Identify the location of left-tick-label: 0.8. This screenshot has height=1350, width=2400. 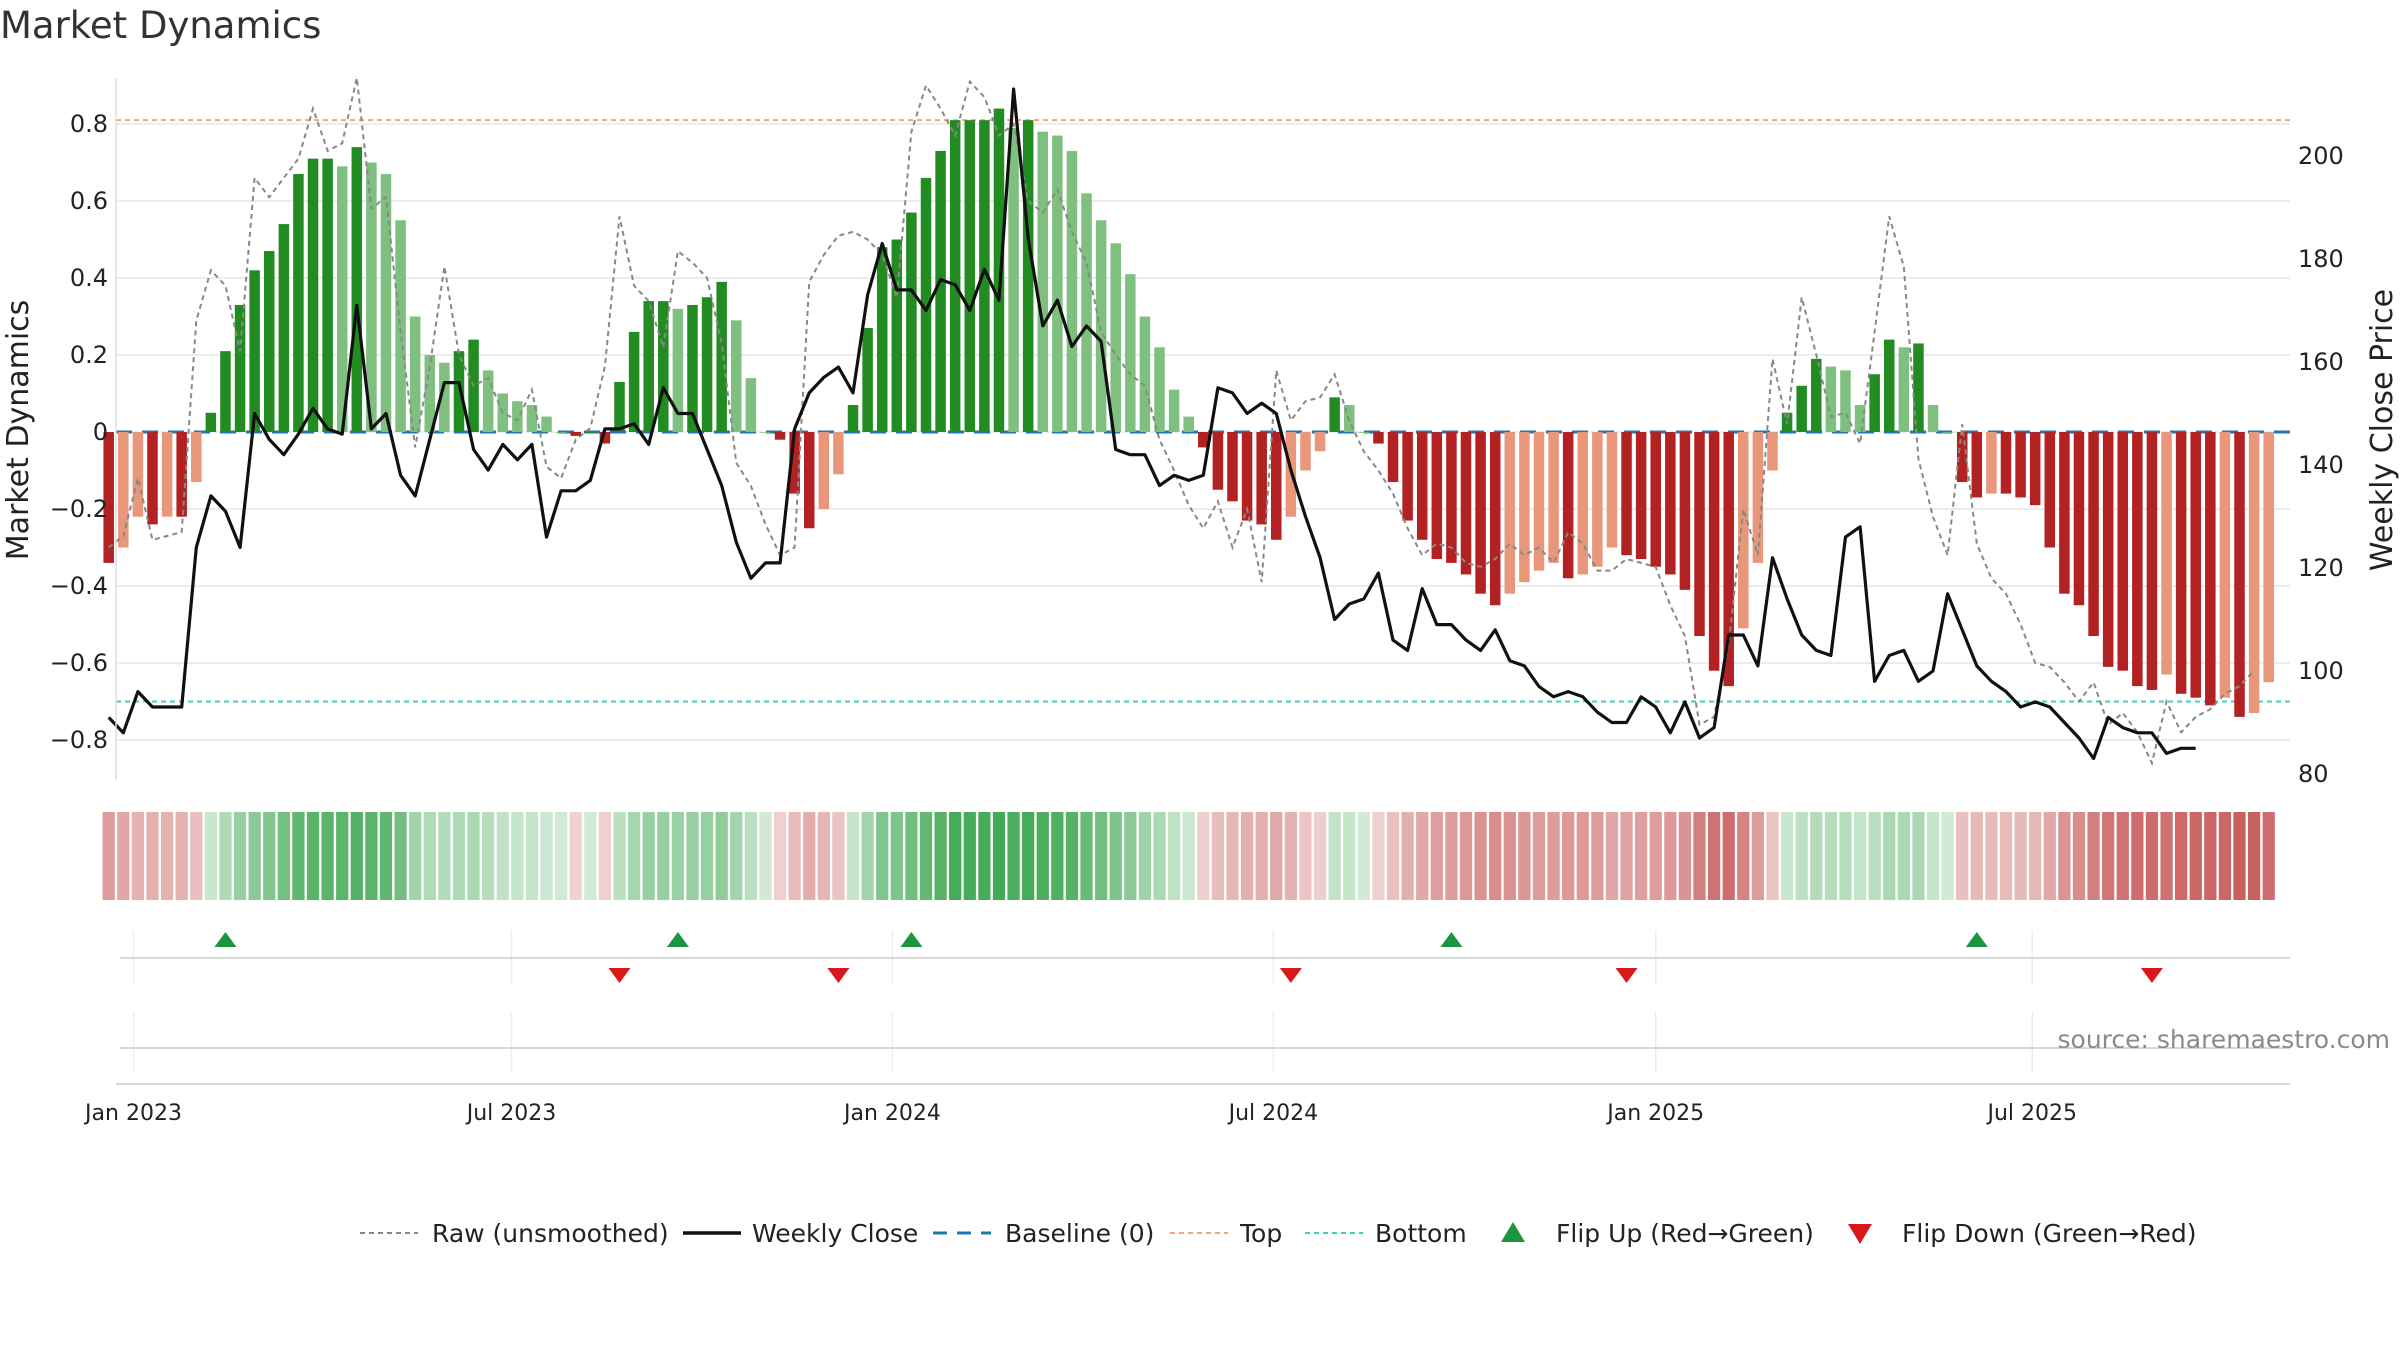
(89, 124).